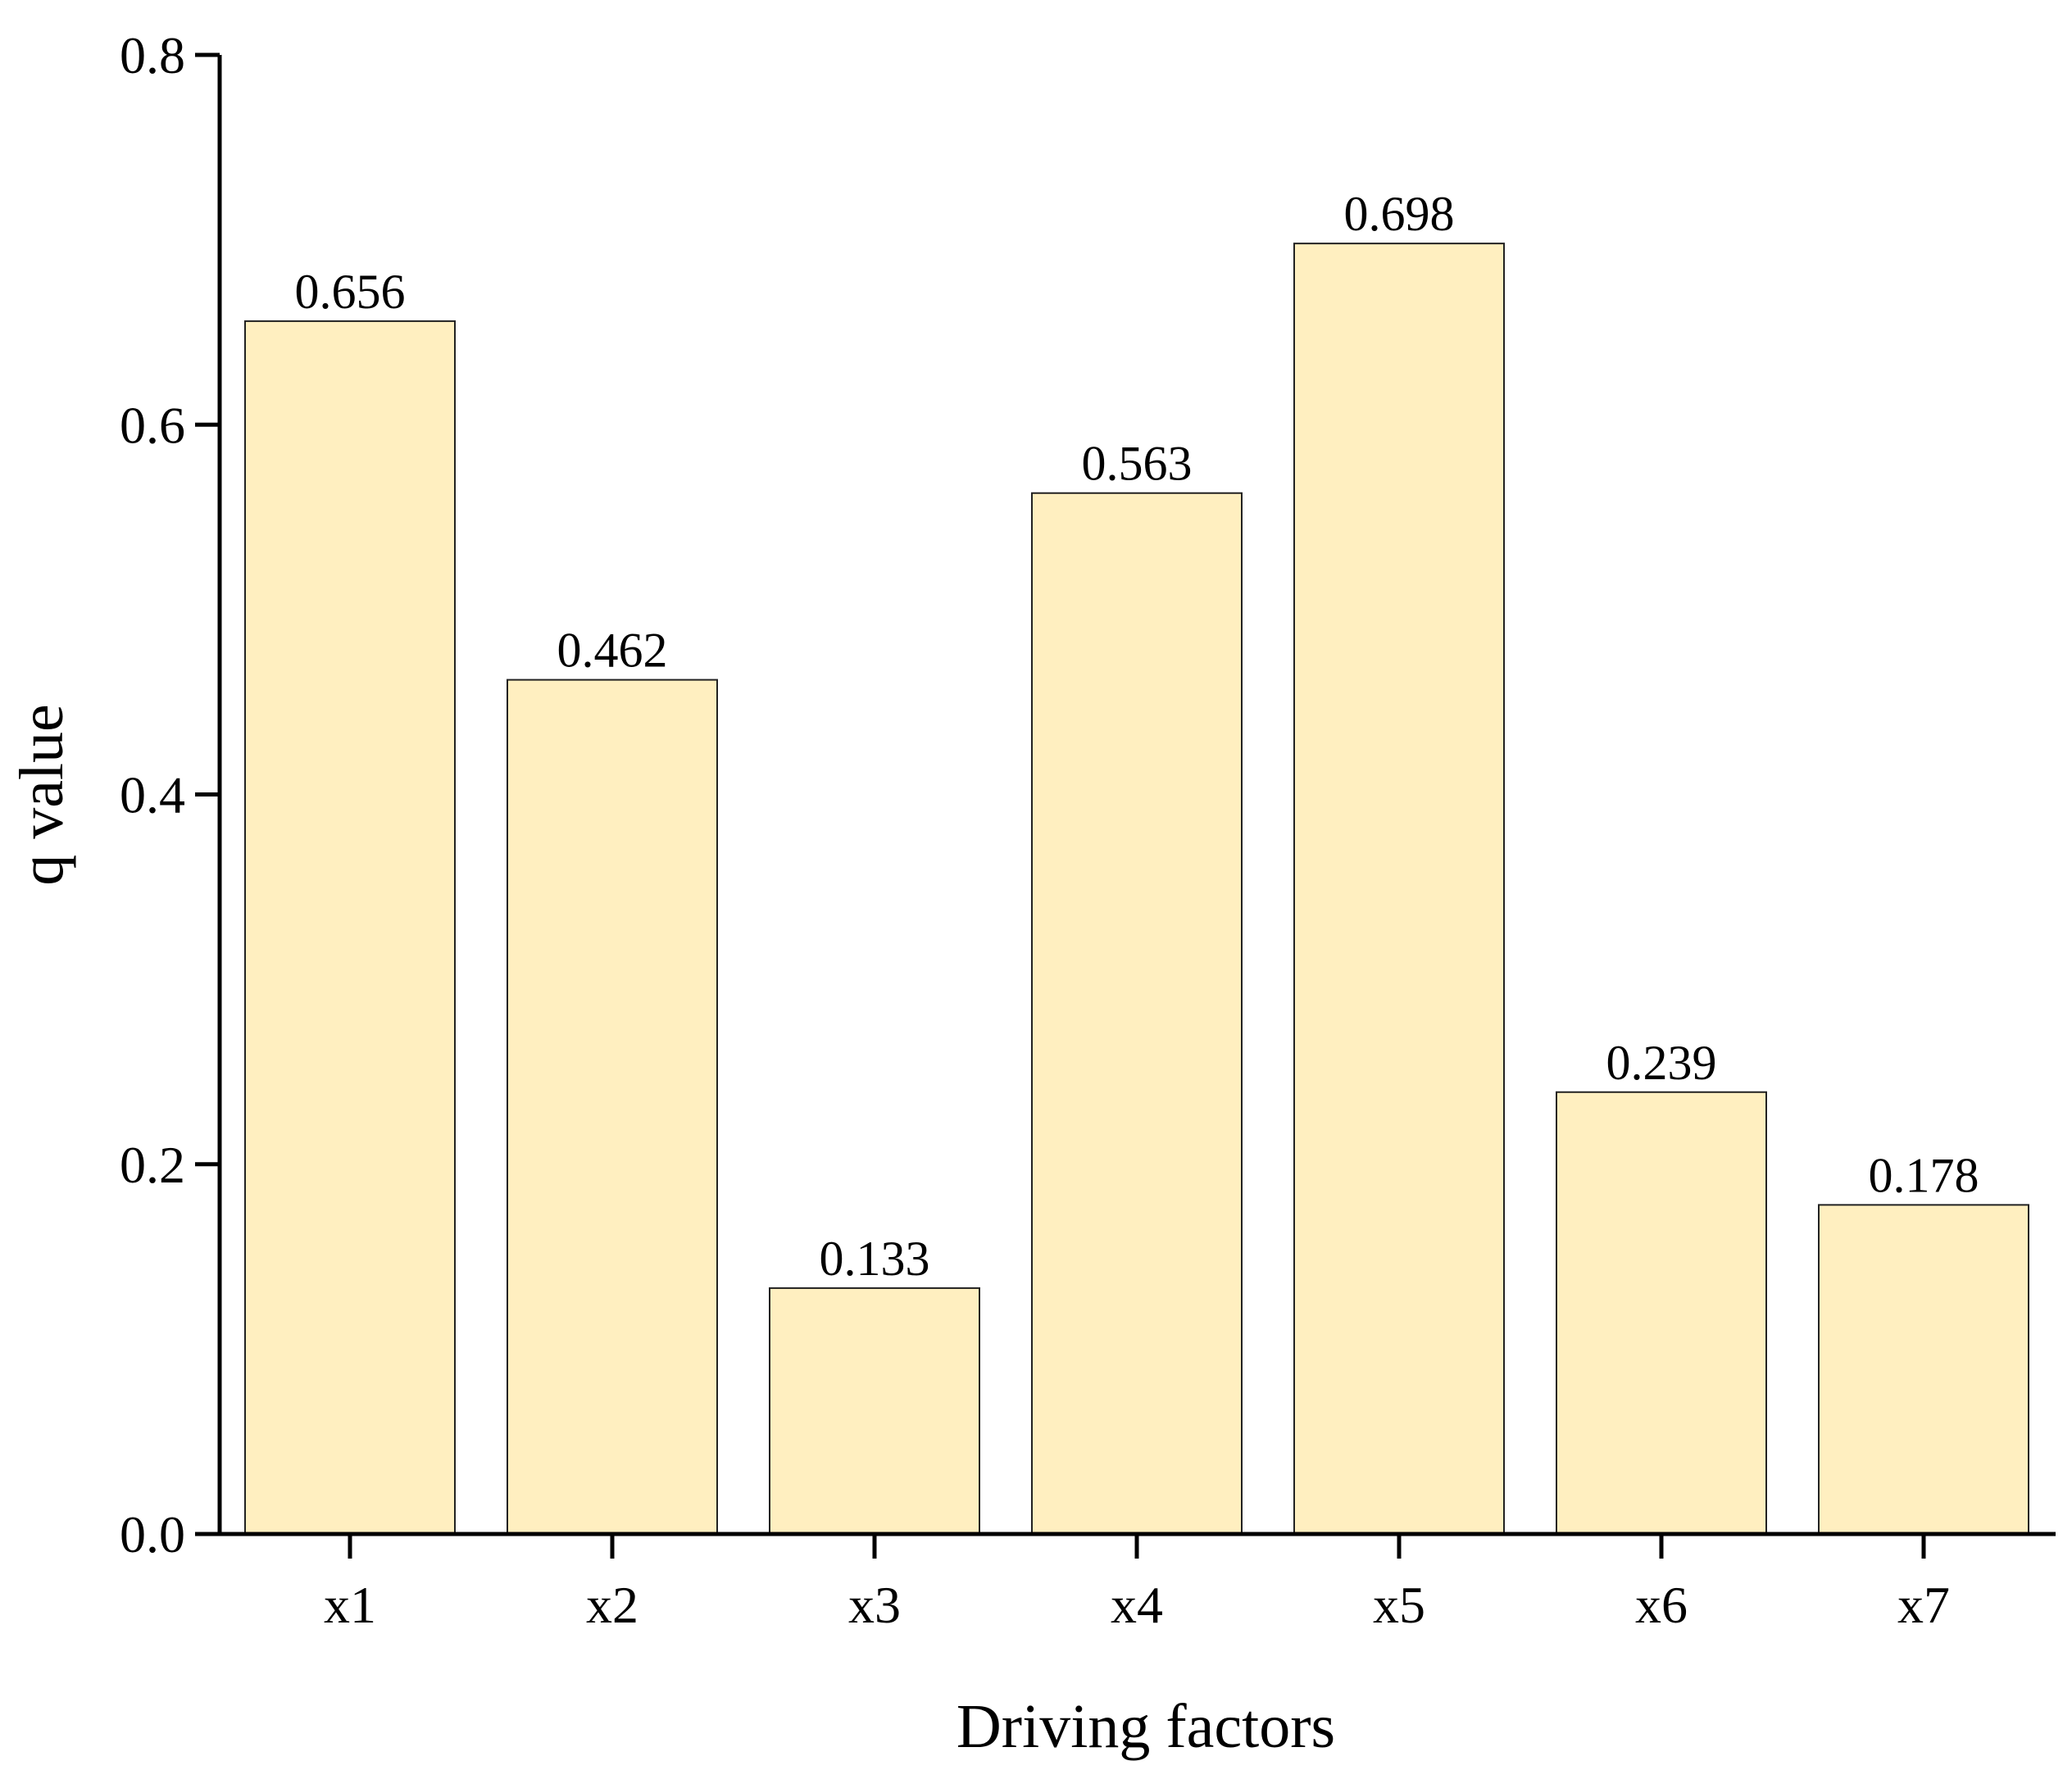  What do you see at coordinates (153, 1534) in the screenshot?
I see `y-tick-label: 0.0` at bounding box center [153, 1534].